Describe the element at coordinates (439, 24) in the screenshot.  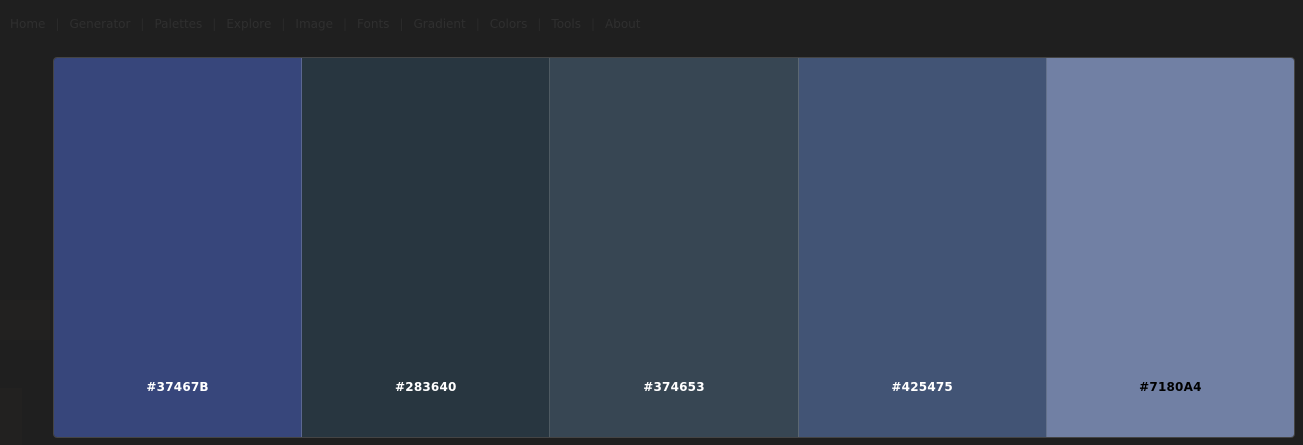
I see `nav-item-gradient: Gradient` at that location.